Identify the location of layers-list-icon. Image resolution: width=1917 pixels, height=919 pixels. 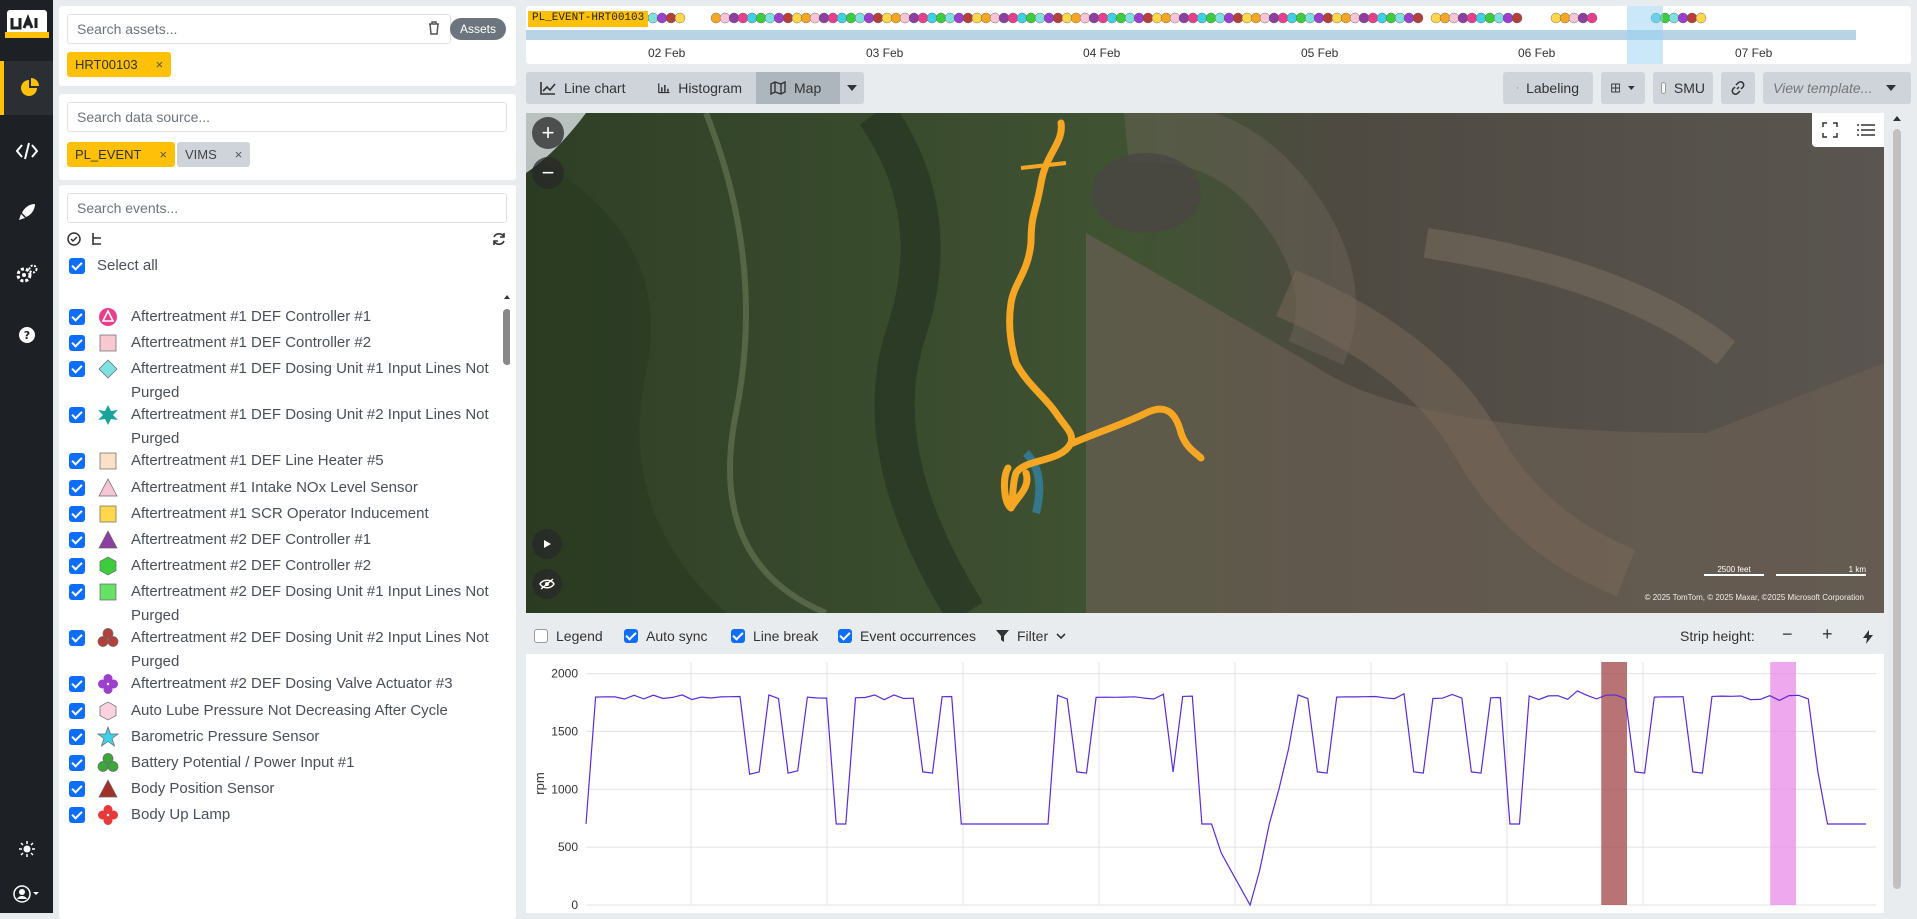
(1866, 130).